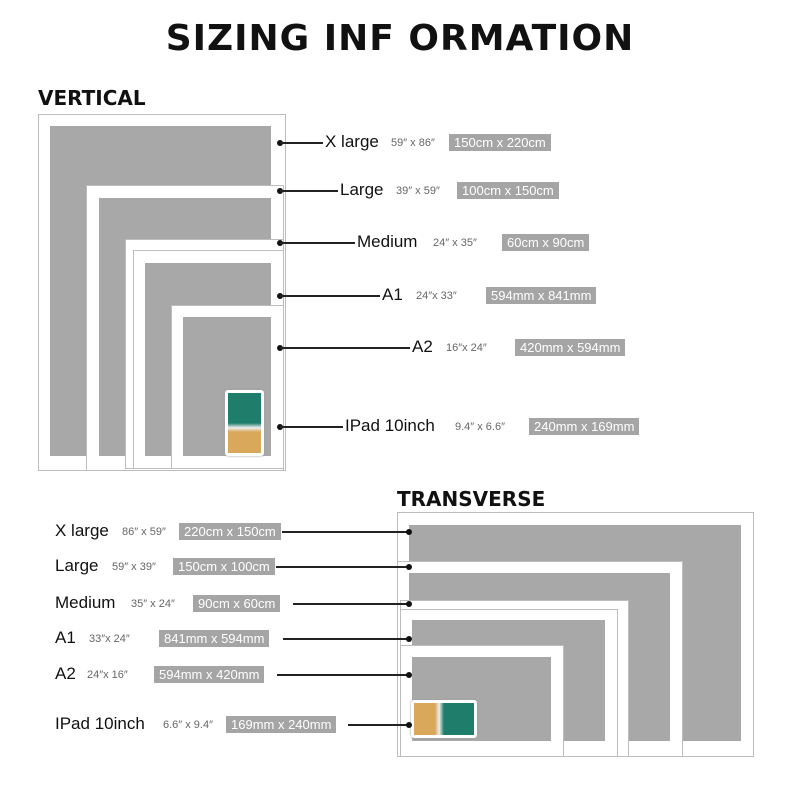  Describe the element at coordinates (77, 565) in the screenshot. I see `transverse-large-name: Large` at that location.